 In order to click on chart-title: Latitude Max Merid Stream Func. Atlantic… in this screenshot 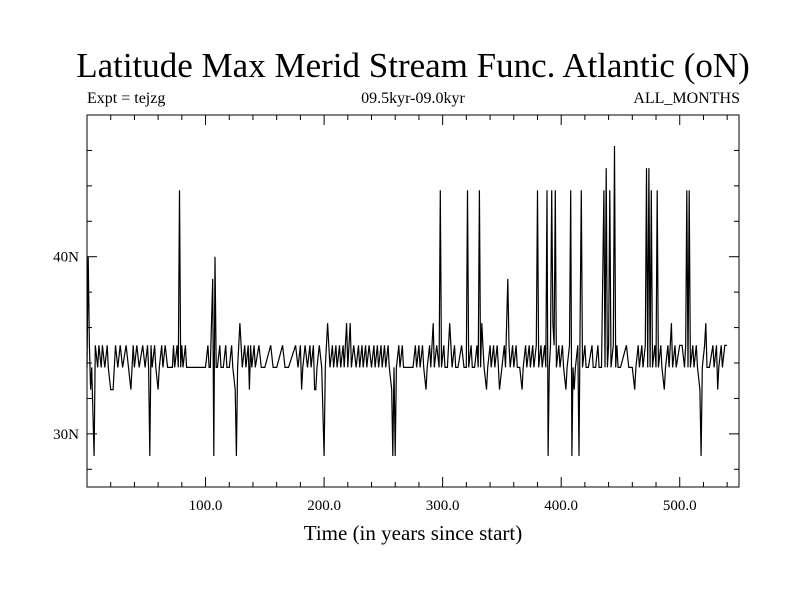, I will do `click(413, 65)`.